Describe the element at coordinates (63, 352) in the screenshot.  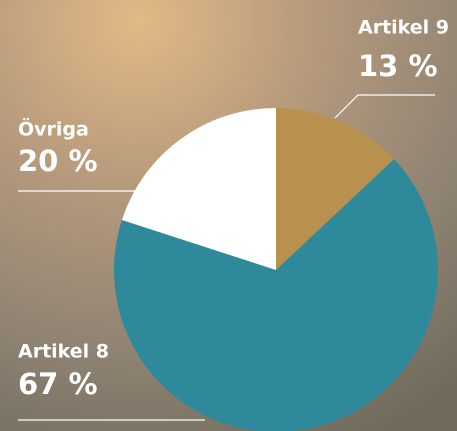
I see `category-label: Artikel 8` at that location.